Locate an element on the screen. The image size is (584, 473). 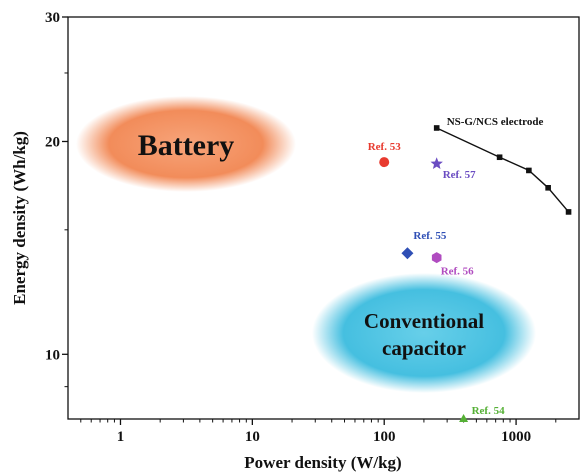
x-tick-label: 100 is located at coordinates (384, 437).